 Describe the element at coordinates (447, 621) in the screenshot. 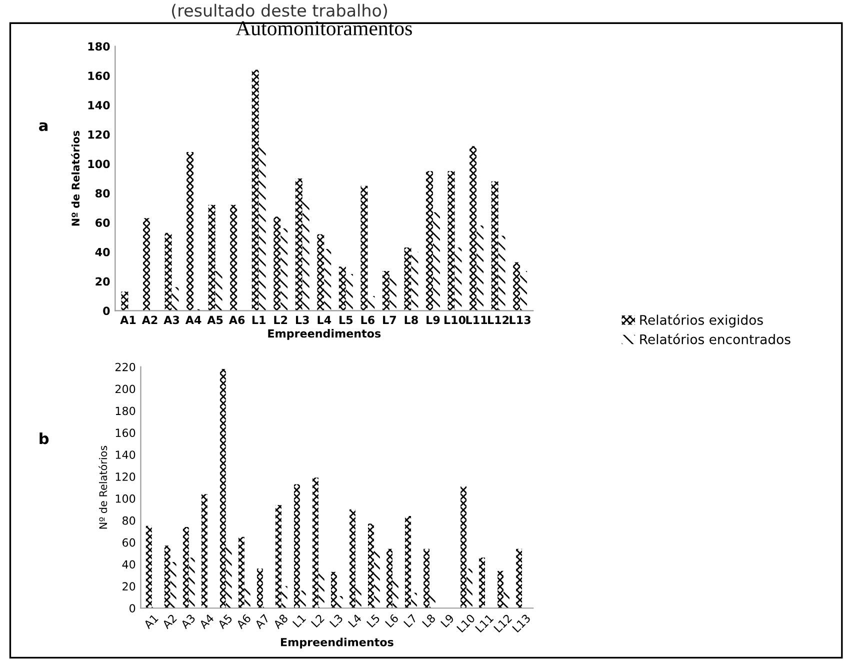

I see `x-tick-label: L9` at that location.